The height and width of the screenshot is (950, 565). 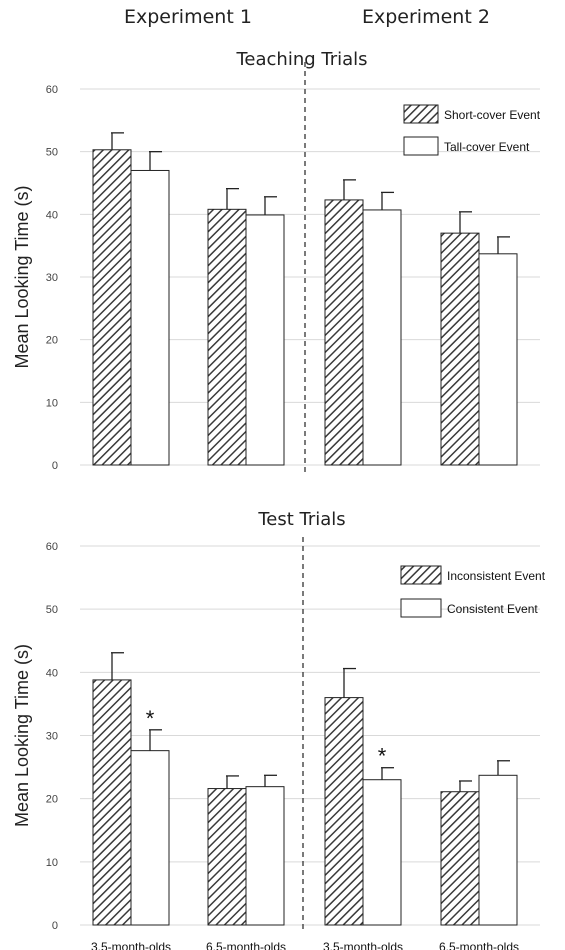 What do you see at coordinates (492, 115) in the screenshot?
I see `legend-label: Short-cover Event` at bounding box center [492, 115].